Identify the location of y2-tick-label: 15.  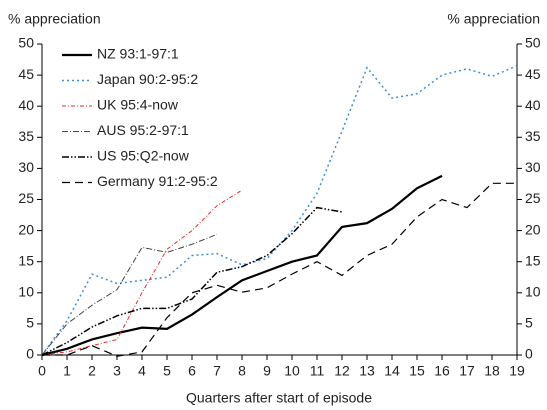
(533, 260).